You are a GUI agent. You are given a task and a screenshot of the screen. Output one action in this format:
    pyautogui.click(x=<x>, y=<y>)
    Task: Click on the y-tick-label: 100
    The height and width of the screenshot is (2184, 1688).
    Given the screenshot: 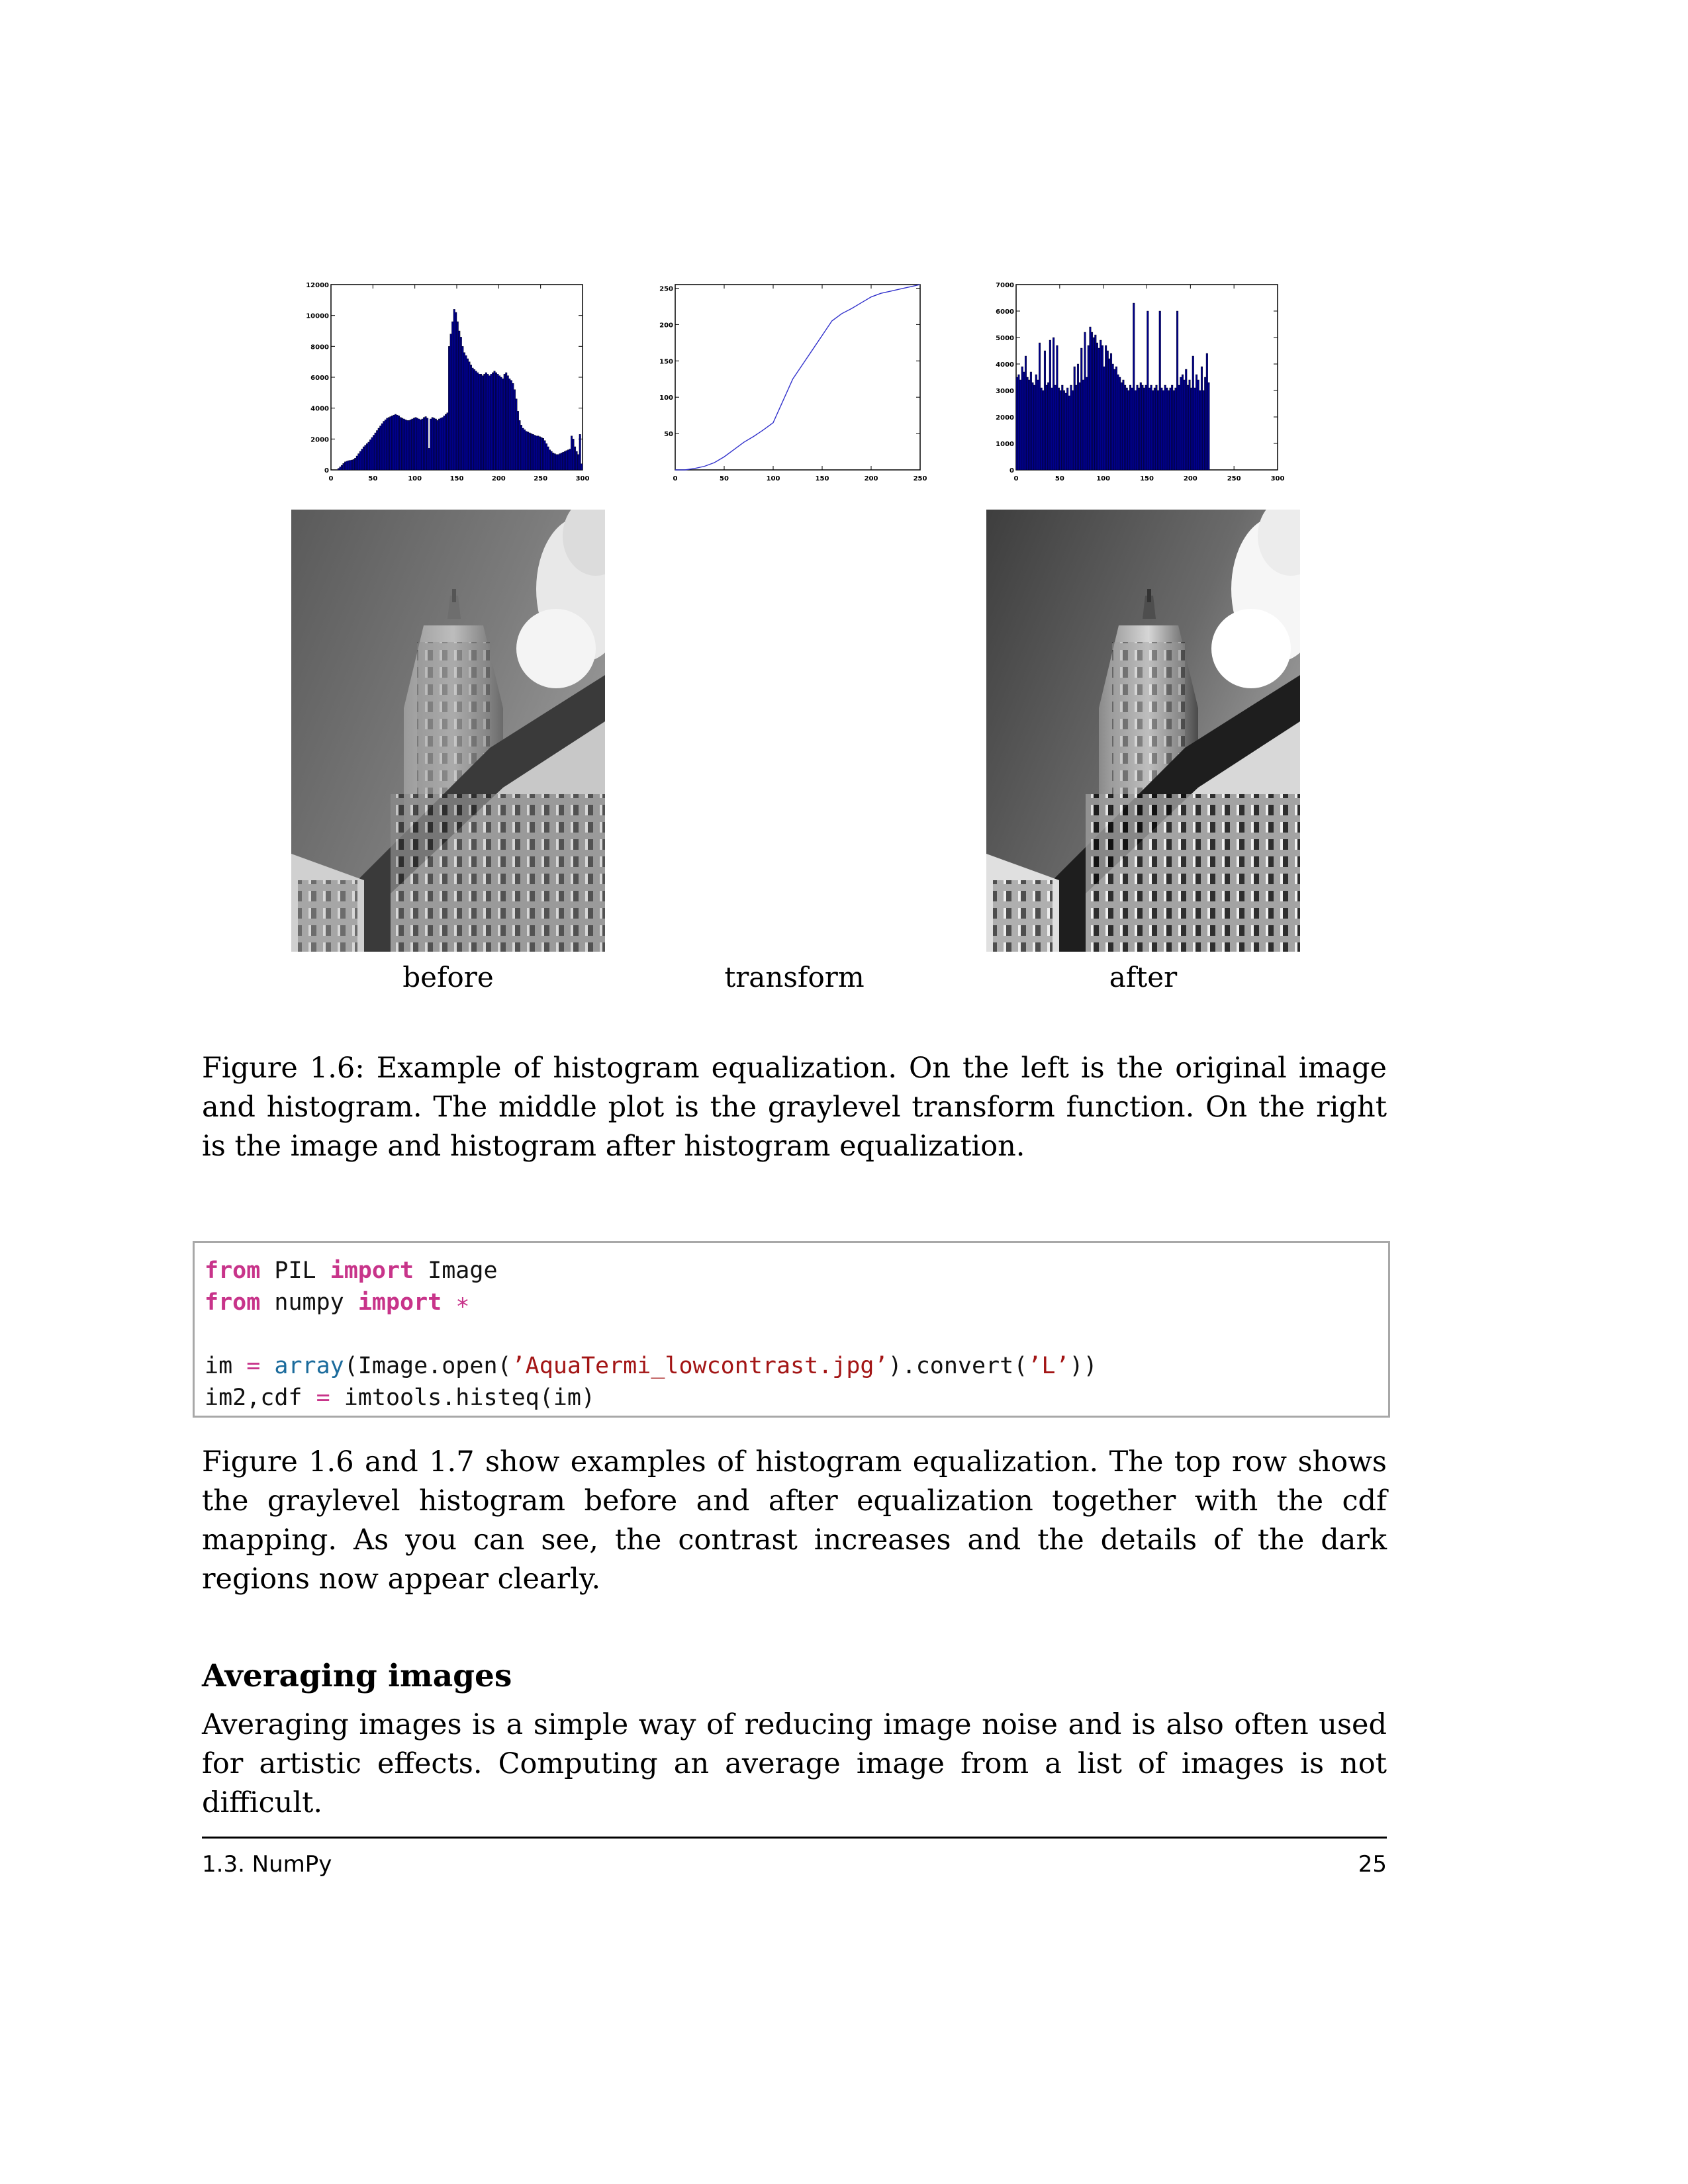 What is the action you would take?
    pyautogui.click(x=666, y=398)
    